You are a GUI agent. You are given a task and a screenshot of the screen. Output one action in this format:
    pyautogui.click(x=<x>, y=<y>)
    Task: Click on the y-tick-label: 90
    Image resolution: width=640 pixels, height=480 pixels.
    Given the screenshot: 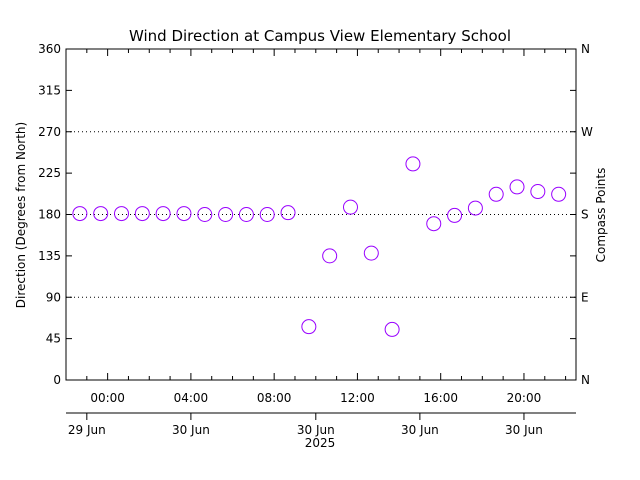 What is the action you would take?
    pyautogui.click(x=53, y=297)
    